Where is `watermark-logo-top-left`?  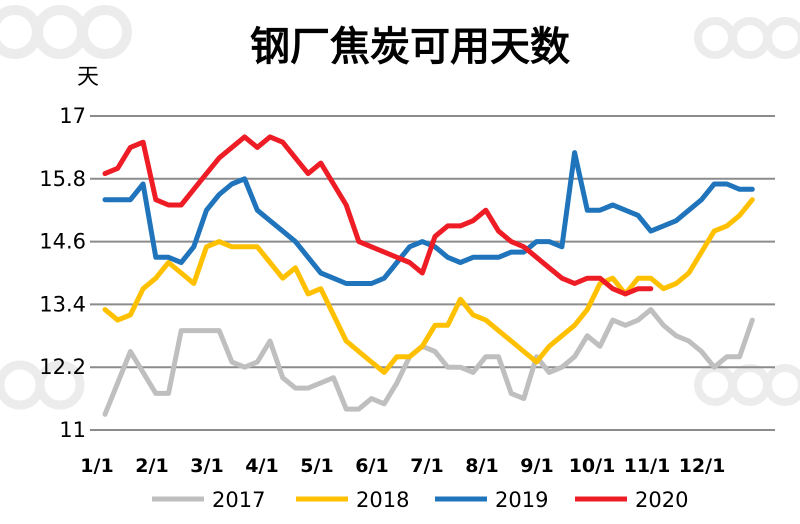
watermark-logo-top-left is located at coordinates (66, 32).